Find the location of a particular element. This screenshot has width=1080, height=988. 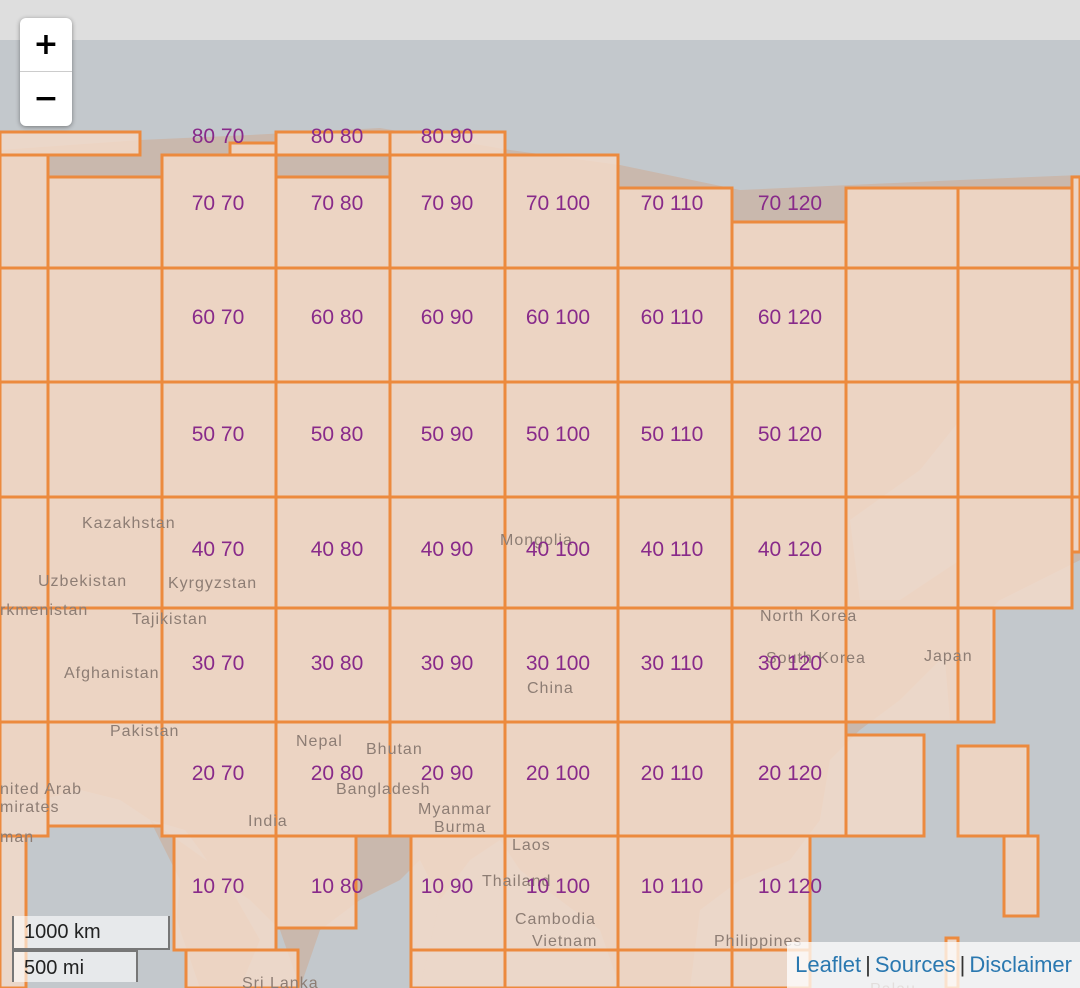

tile-label: 50 100 is located at coordinates (558, 434).